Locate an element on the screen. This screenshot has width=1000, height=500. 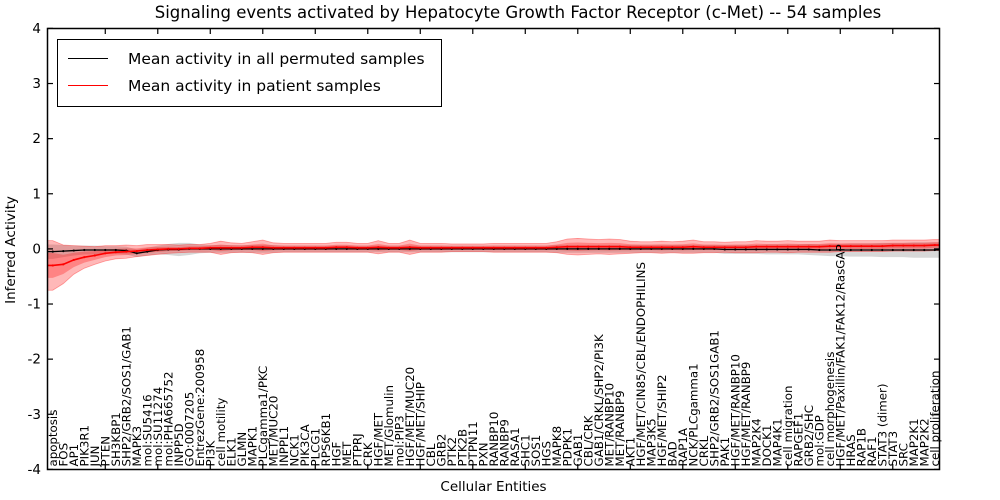
legend-item-permuted: Mean activity in all permuted samples is located at coordinates (246, 58).